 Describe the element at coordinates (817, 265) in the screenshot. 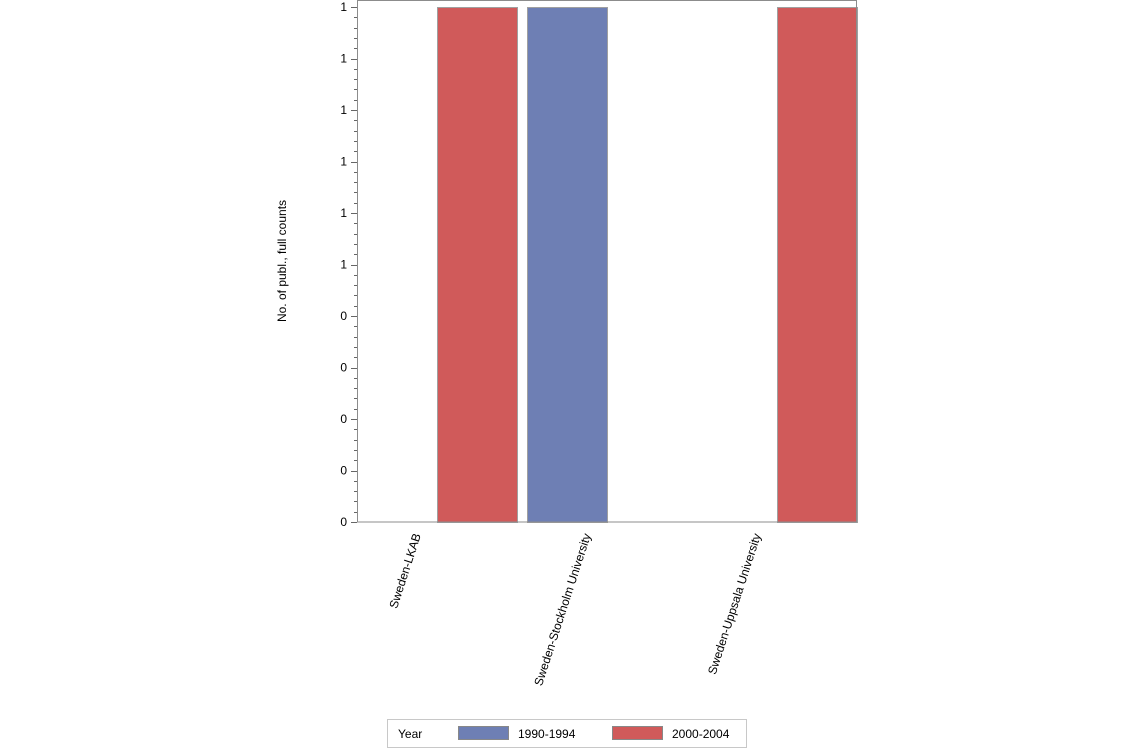

I see `bar-2000-2004-sweden-uppsala-university` at that location.